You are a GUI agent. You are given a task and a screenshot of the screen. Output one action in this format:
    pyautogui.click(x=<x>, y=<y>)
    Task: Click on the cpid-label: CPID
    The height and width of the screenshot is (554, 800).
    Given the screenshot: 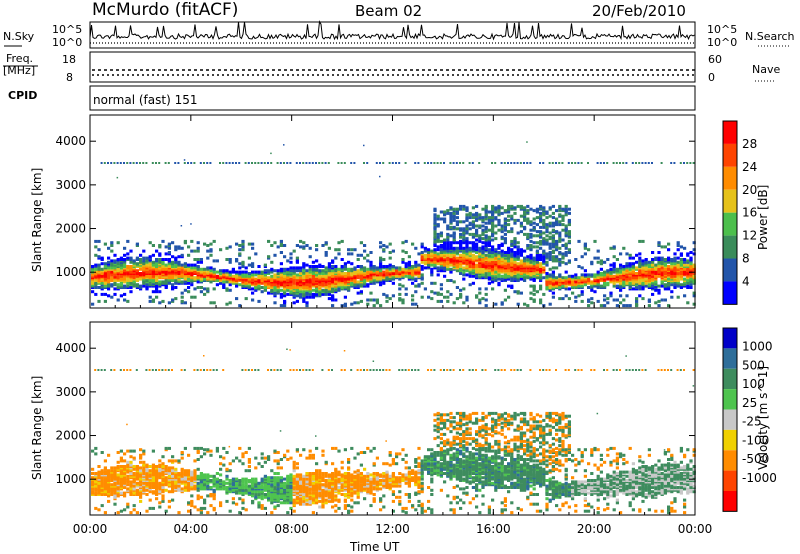 What is the action you would take?
    pyautogui.click(x=23, y=95)
    